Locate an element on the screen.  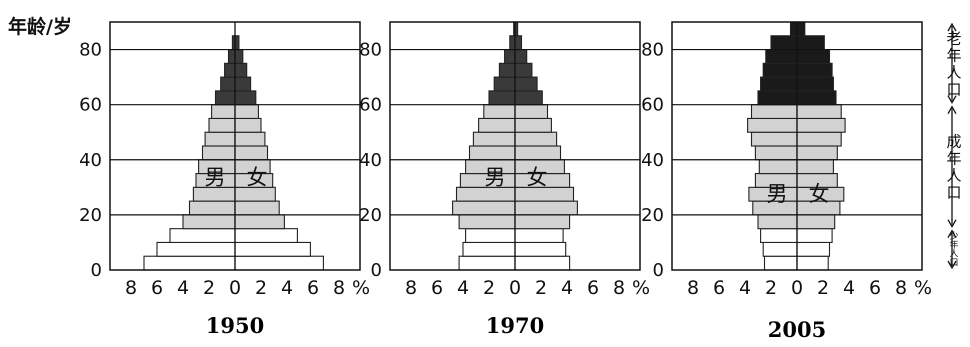
bars-2005 is located at coordinates (796, 146).